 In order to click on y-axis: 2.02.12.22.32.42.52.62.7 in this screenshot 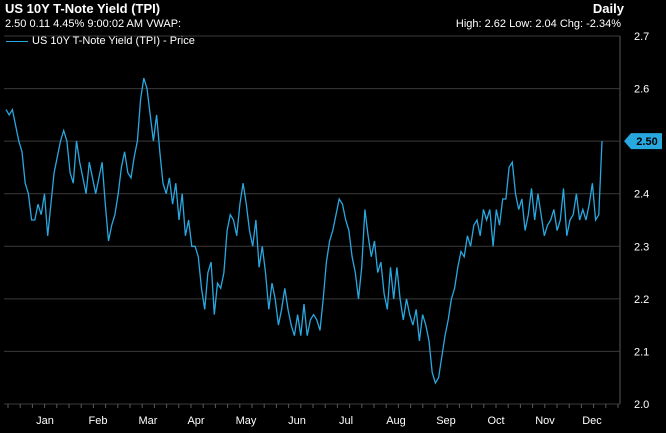, I will do `click(641, 221)`.